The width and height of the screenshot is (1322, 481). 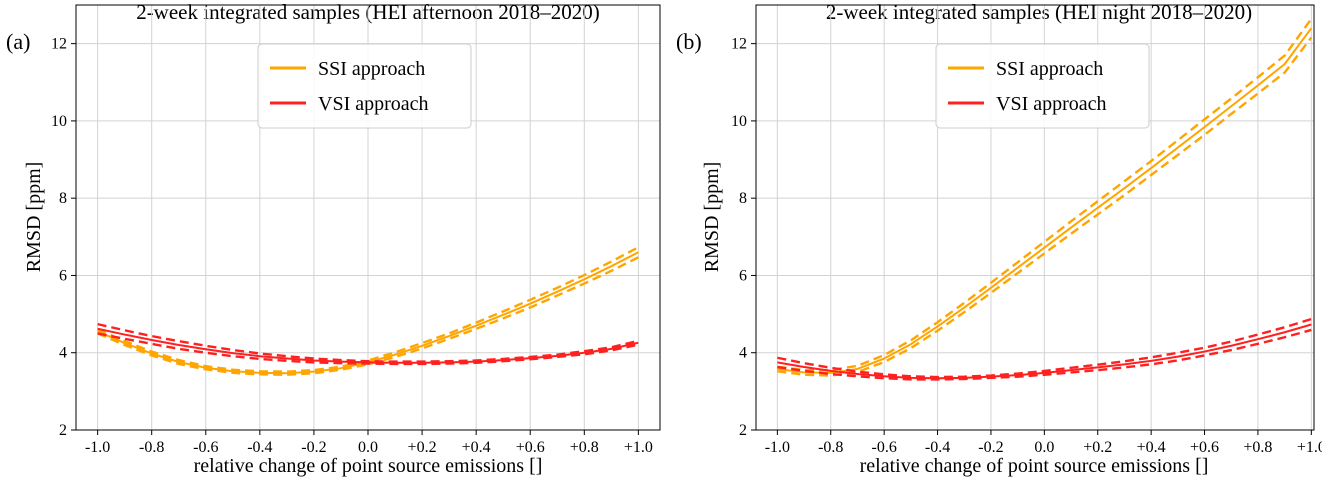 What do you see at coordinates (883, 447) in the screenshot?
I see `x-tick-label-b-2: -0.6` at bounding box center [883, 447].